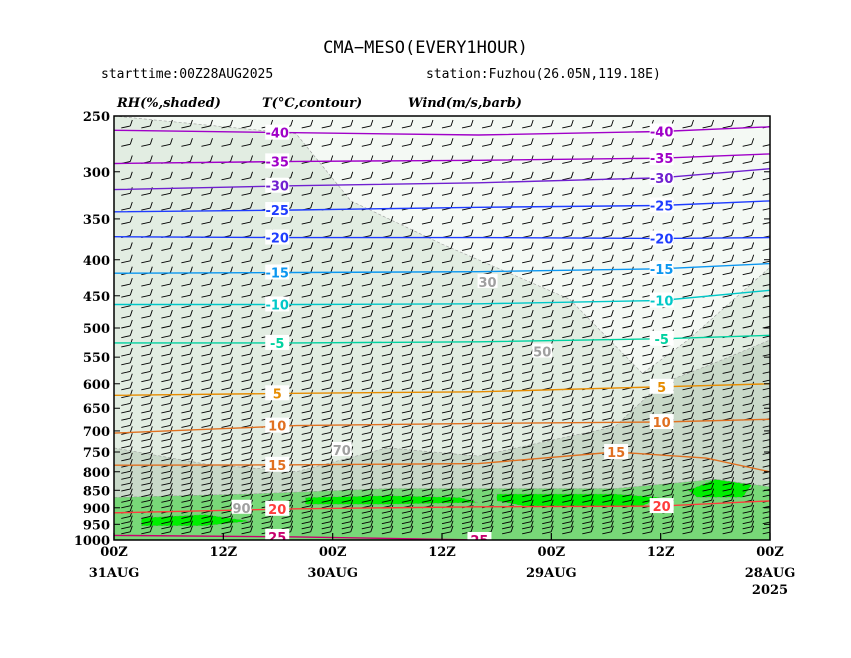 Image resolution: width=851 pixels, height=658 pixels. Describe the element at coordinates (661, 506) in the screenshot. I see `contour-label-bg` at that location.